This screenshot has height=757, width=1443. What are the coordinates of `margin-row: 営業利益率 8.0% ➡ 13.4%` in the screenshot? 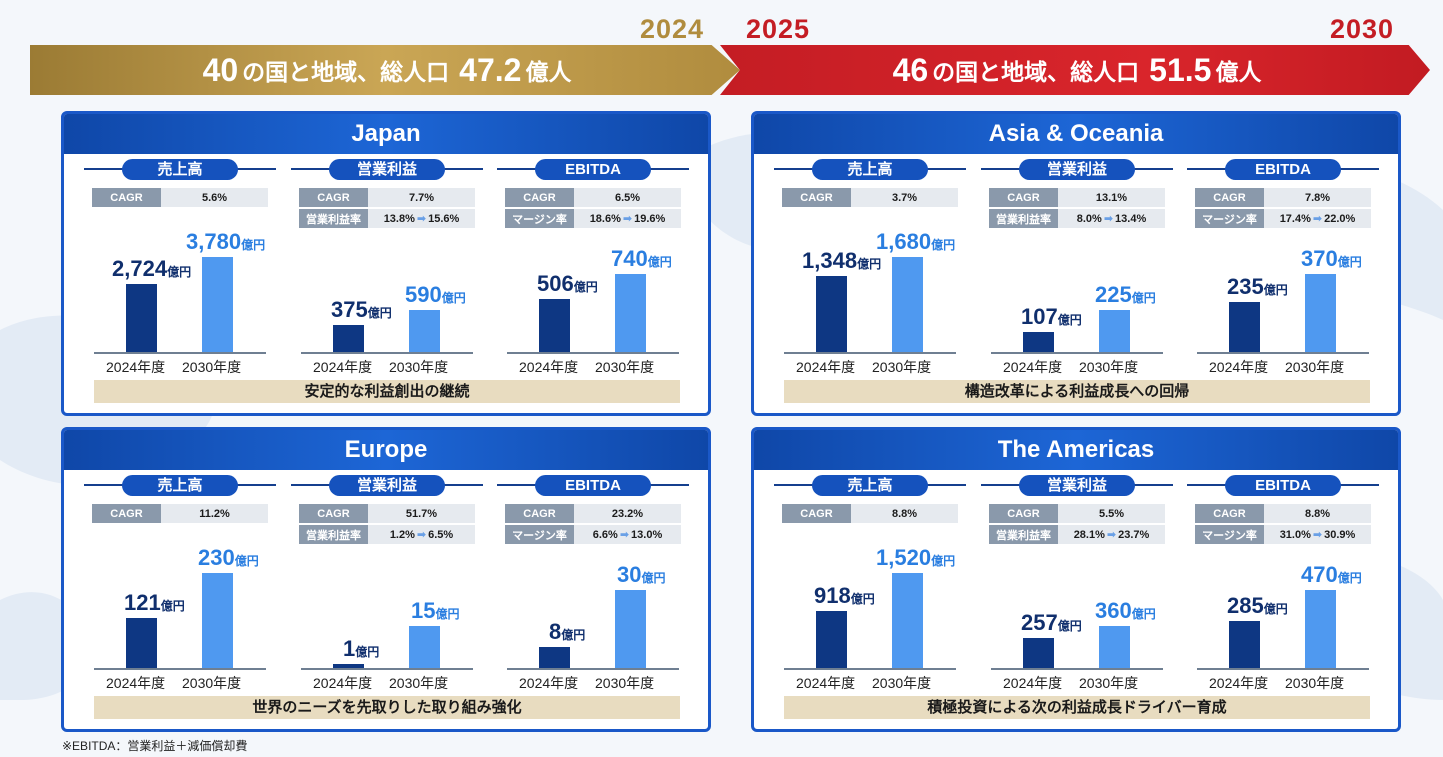 It's located at (1077, 218).